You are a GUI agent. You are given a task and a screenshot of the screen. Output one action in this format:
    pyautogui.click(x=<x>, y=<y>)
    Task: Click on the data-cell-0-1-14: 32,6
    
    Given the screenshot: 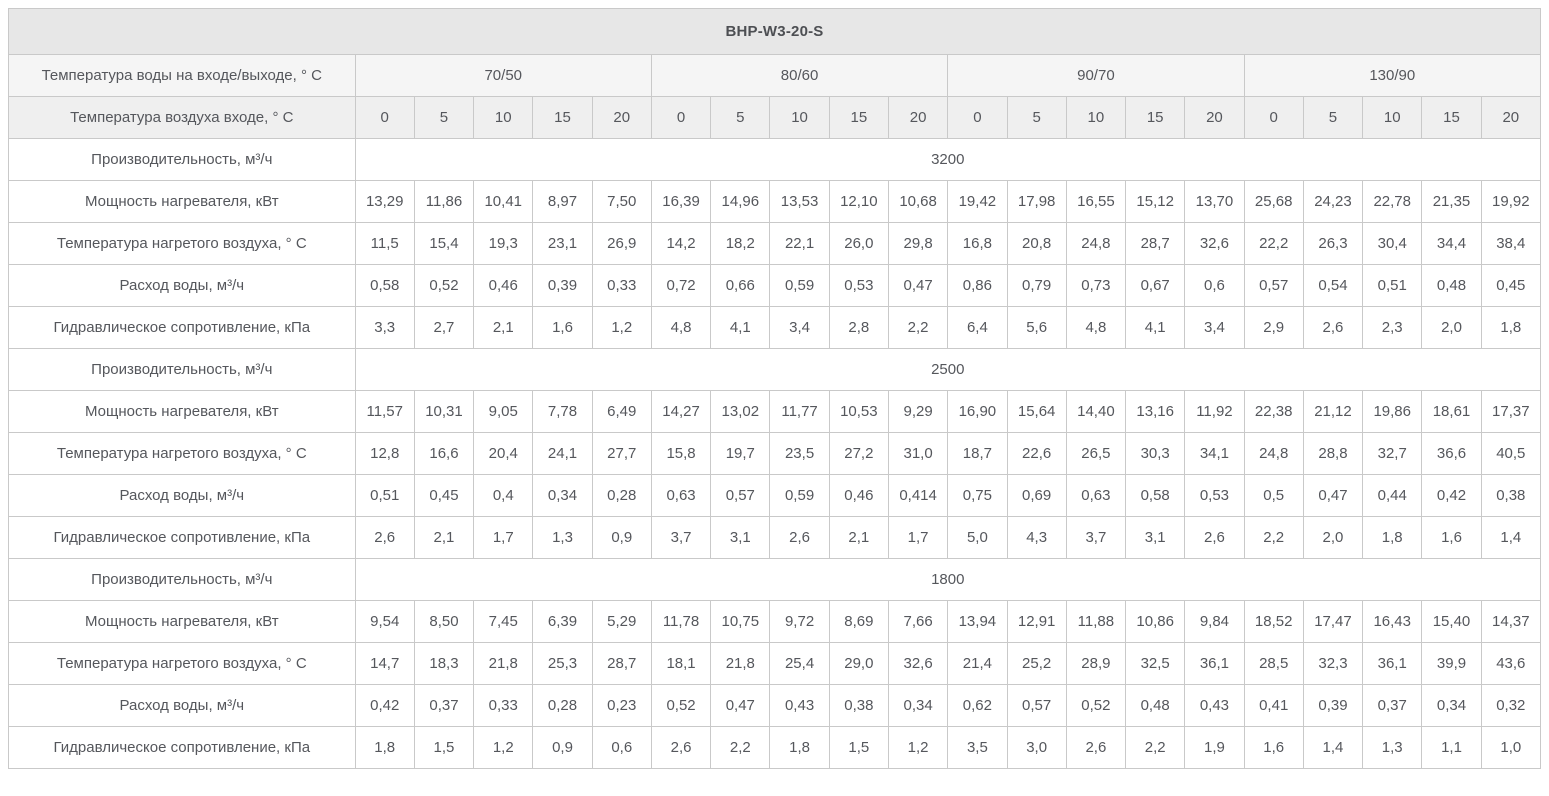 What is the action you would take?
    pyautogui.click(x=1214, y=243)
    